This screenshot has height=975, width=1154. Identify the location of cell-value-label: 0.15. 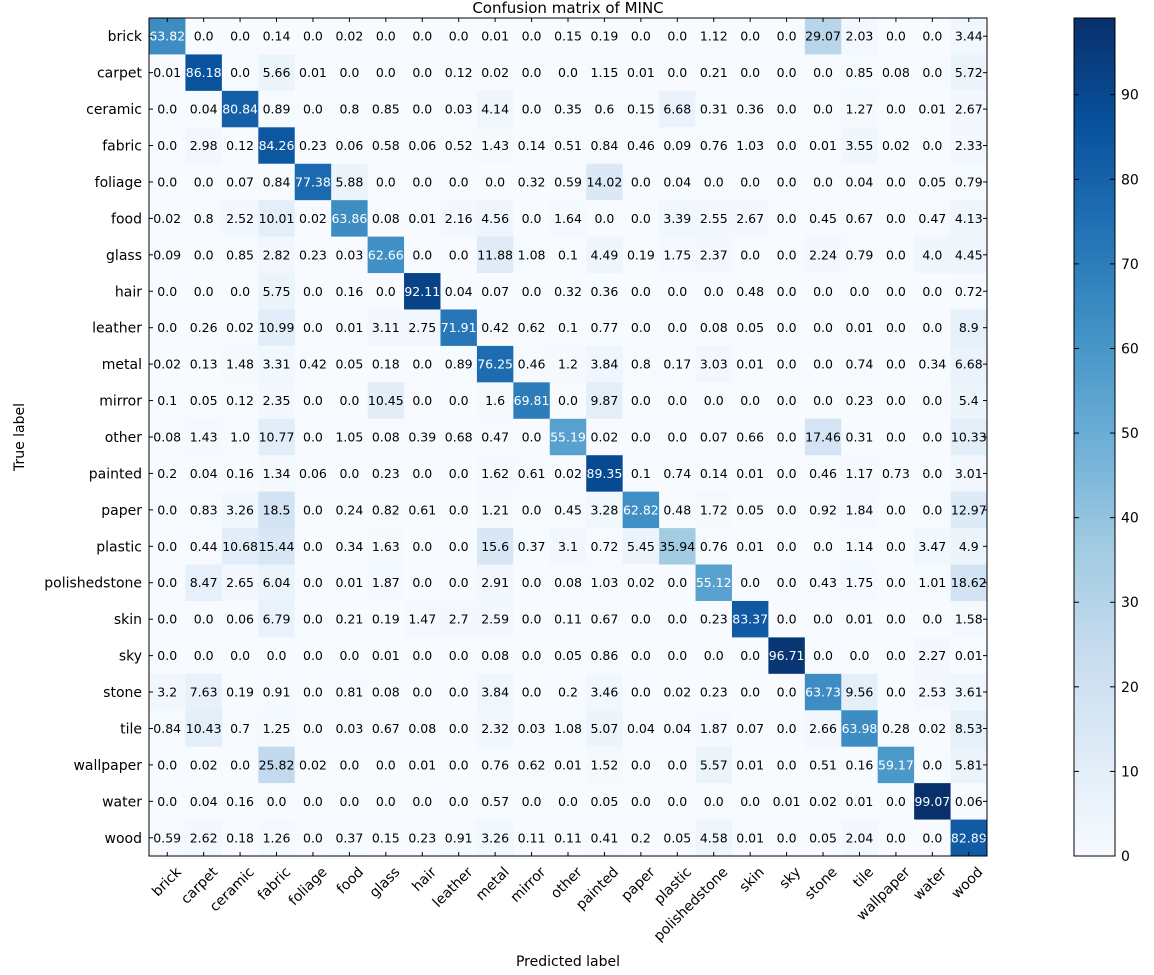
(568, 36).